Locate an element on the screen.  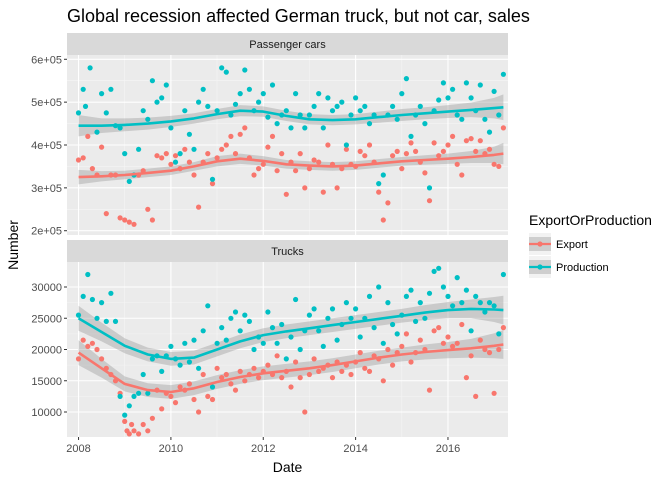
y-ticks-passenger-cars: 2e+05 3e+05 4e+05 5e+05 6e+05 is located at coordinates (49, 146).